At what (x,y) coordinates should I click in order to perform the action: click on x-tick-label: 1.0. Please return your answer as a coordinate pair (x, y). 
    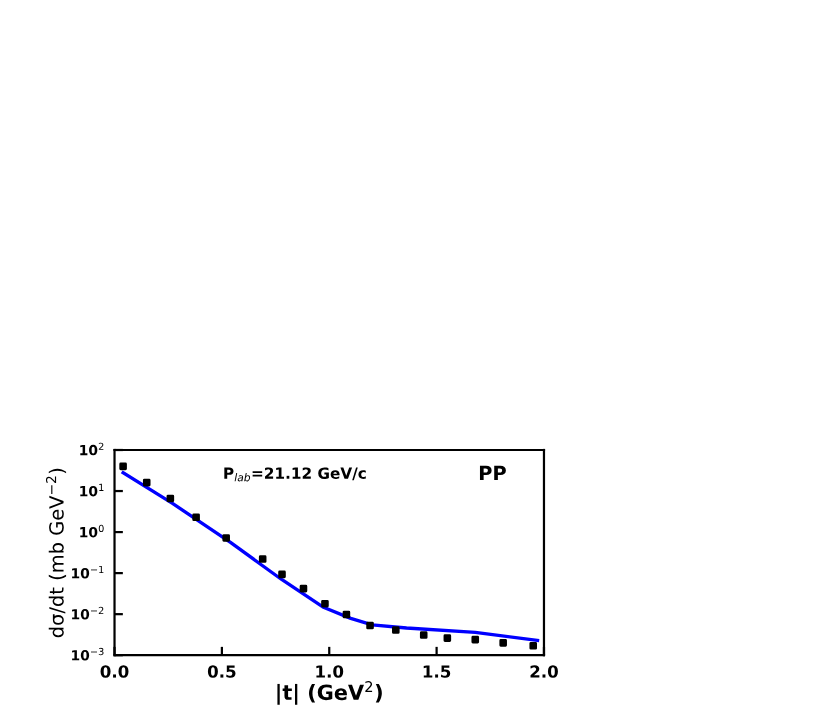
    Looking at the image, I should click on (330, 671).